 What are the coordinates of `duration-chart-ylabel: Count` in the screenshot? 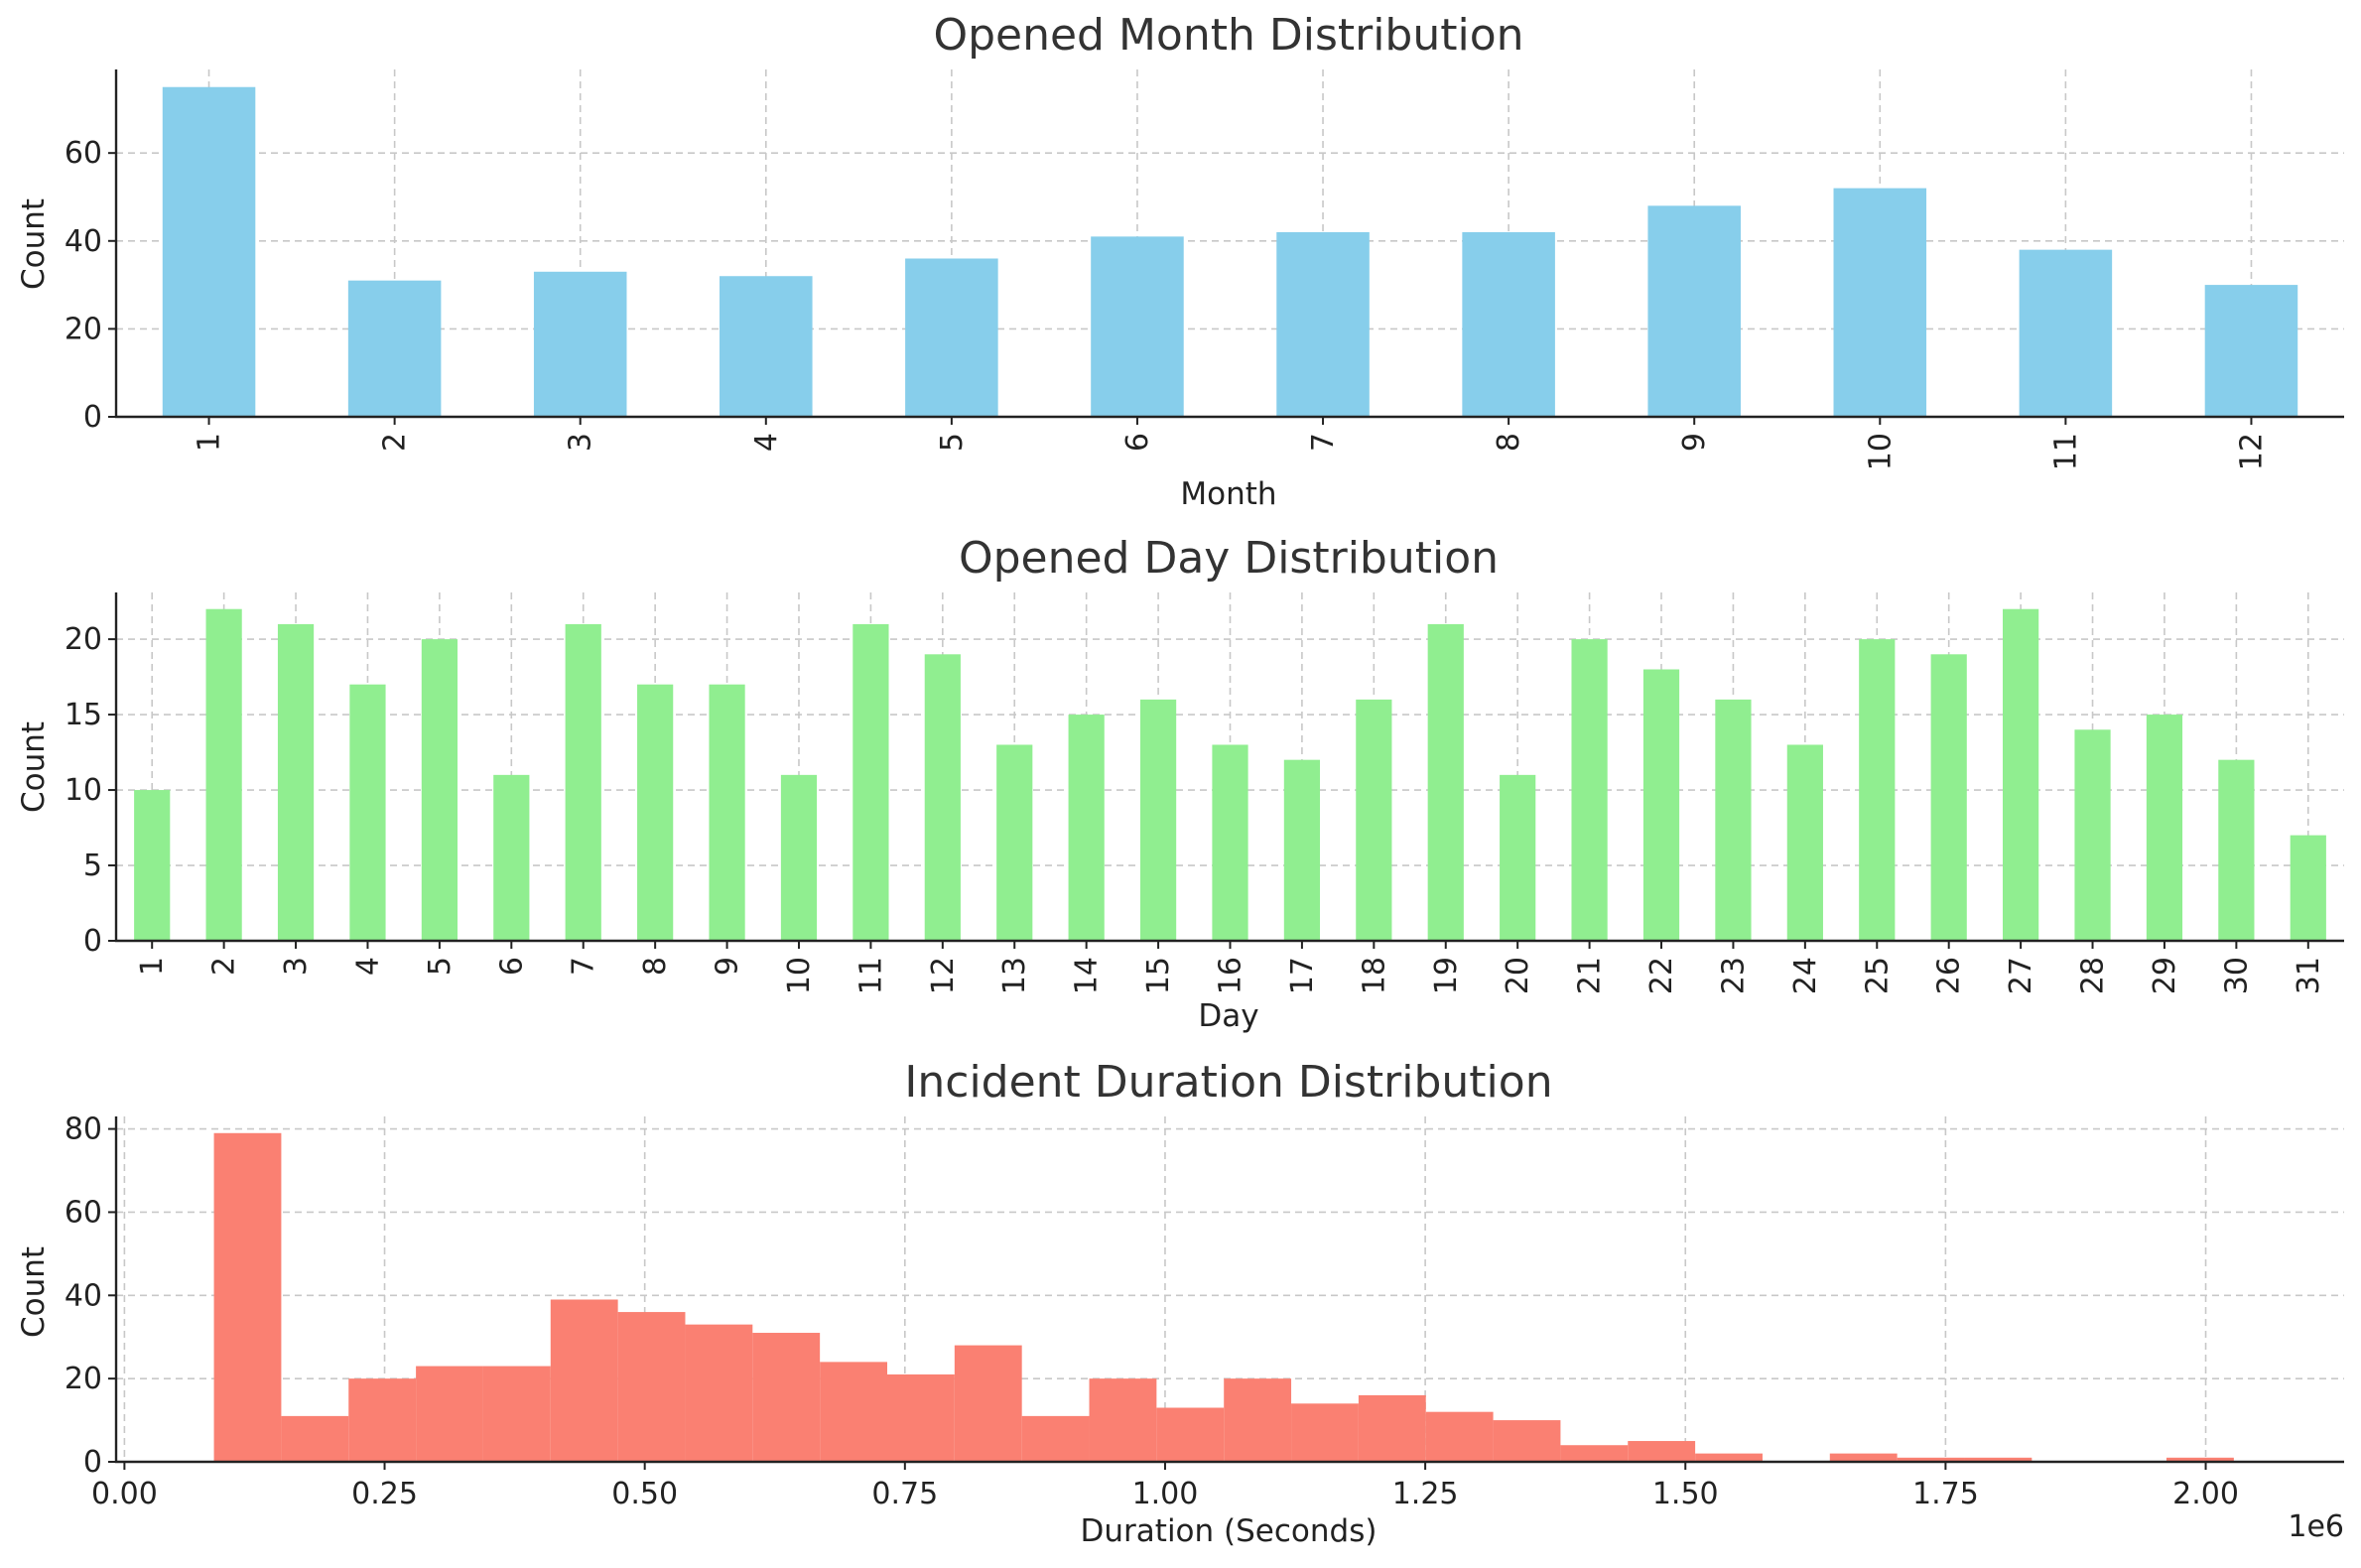 It's located at (34, 1292).